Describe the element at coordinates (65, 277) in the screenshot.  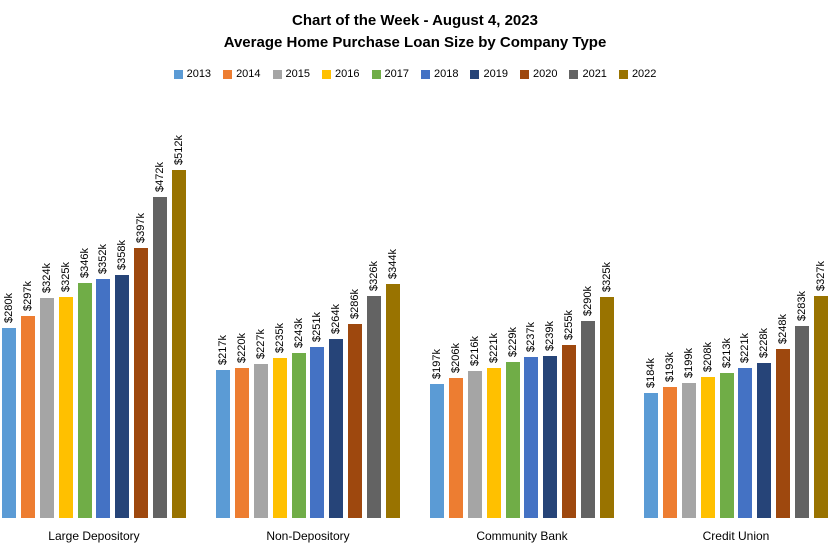
I see `bar-value-label: $325k` at that location.